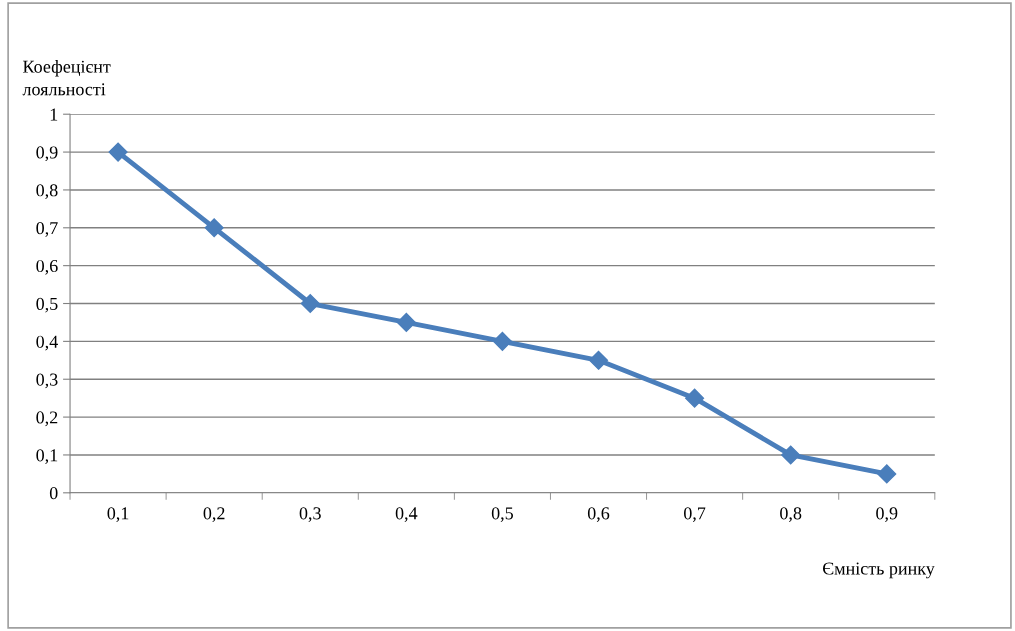 The width and height of the screenshot is (1015, 631). I want to click on x-tick-label: 0,7, so click(695, 514).